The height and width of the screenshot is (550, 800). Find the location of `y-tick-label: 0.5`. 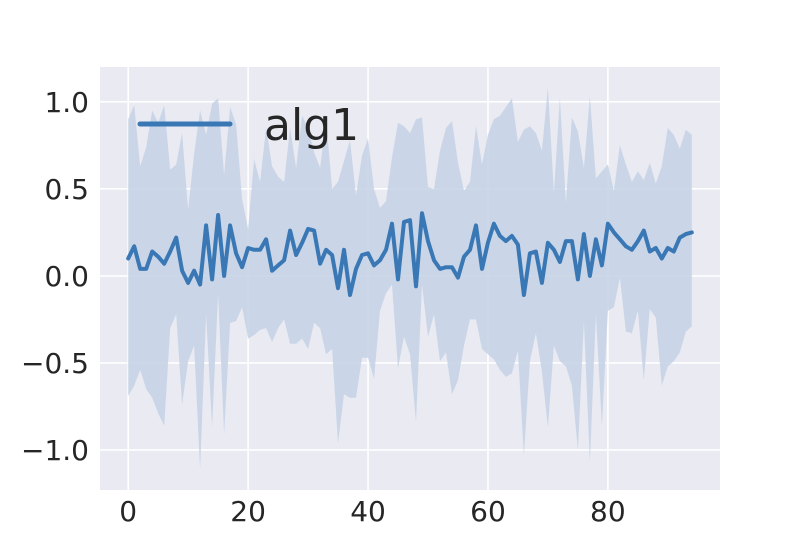

y-tick-label: 0.5 is located at coordinates (66, 189).